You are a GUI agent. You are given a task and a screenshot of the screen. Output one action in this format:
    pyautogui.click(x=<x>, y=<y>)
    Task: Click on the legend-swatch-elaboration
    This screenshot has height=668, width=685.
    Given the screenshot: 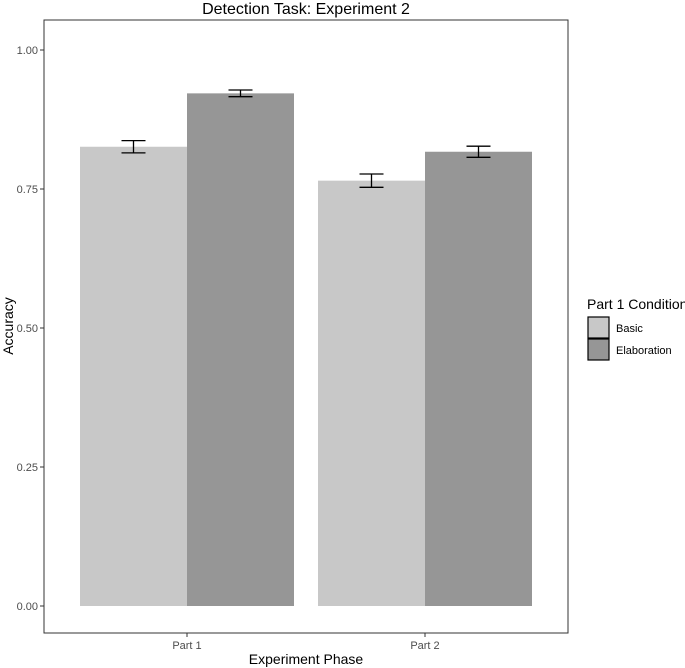 What is the action you would take?
    pyautogui.click(x=598, y=349)
    